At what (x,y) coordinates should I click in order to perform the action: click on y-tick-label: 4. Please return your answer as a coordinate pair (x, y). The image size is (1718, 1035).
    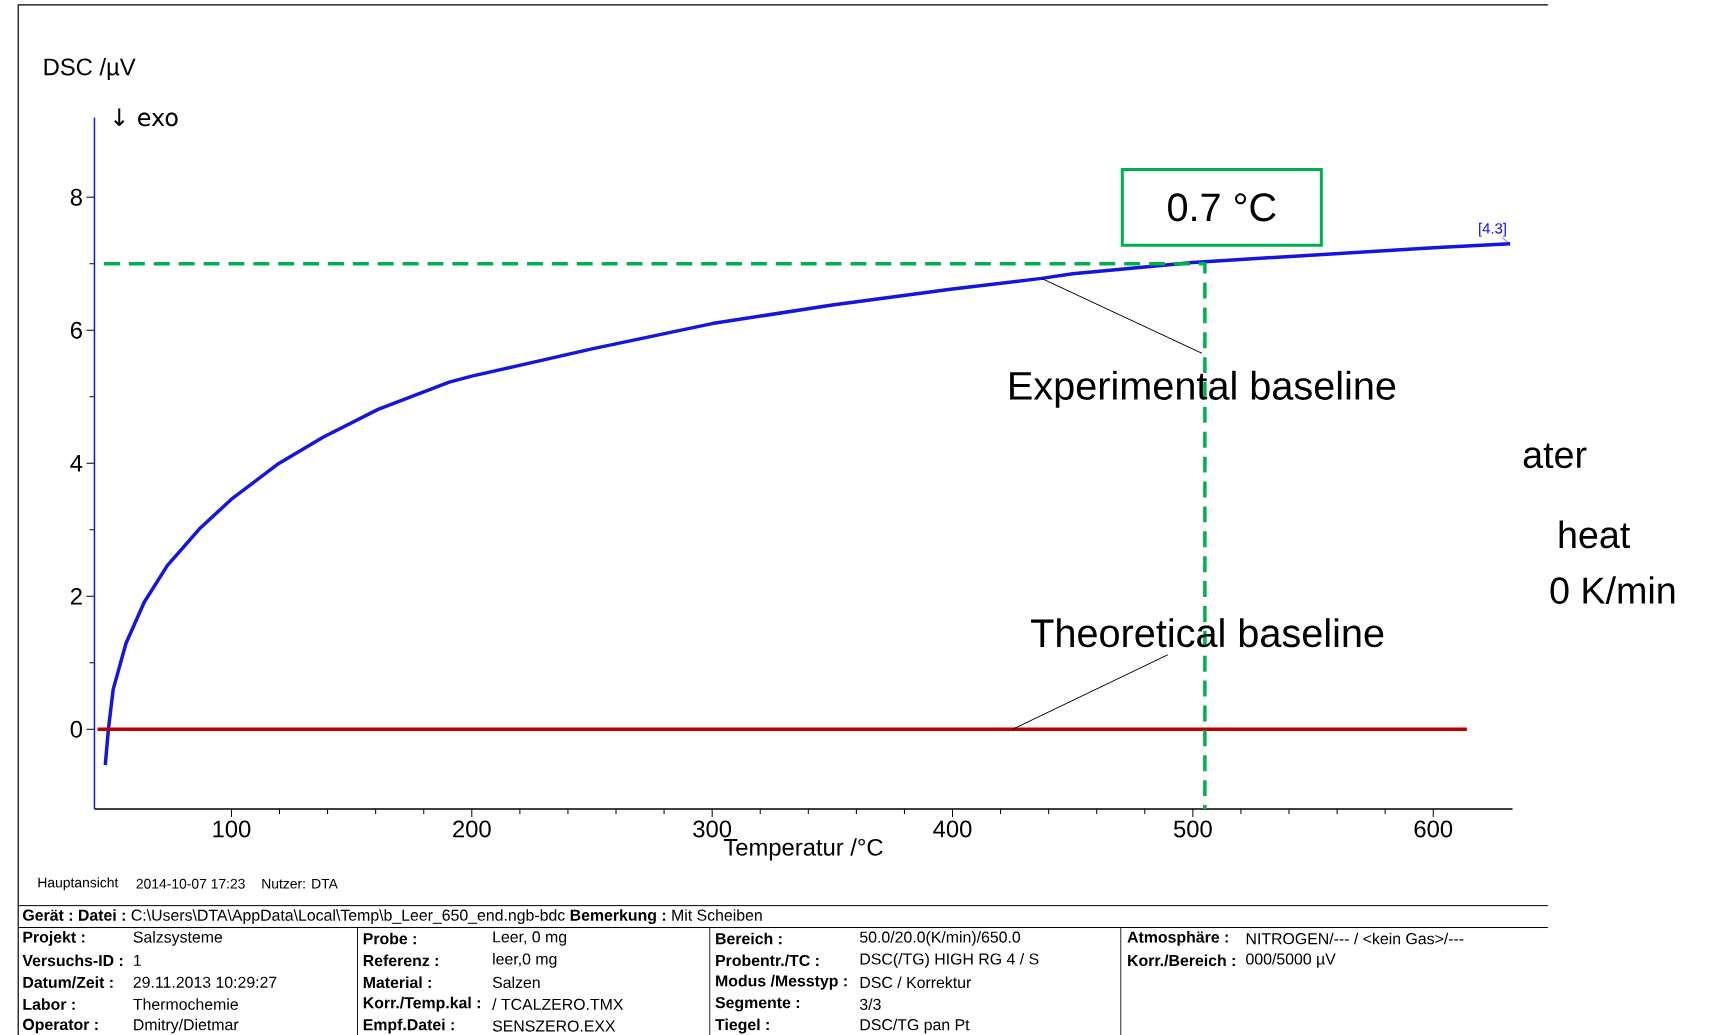
    Looking at the image, I should click on (76, 463).